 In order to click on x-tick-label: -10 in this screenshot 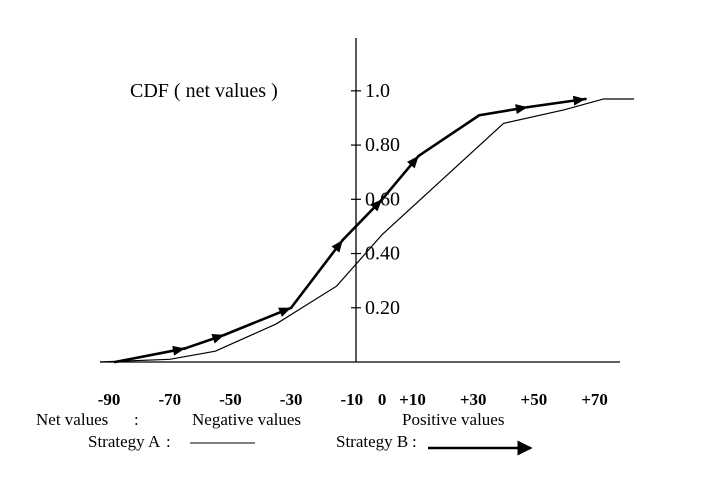, I will do `click(351, 399)`.